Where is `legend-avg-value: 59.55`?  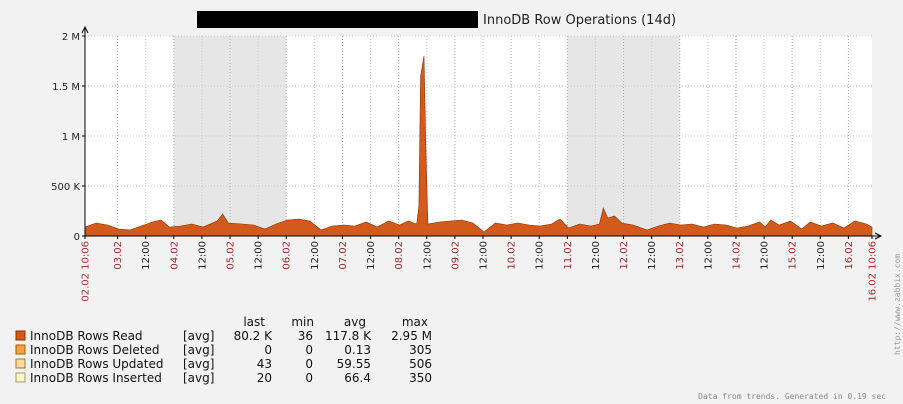
legend-avg-value: 59.55 is located at coordinates (354, 364).